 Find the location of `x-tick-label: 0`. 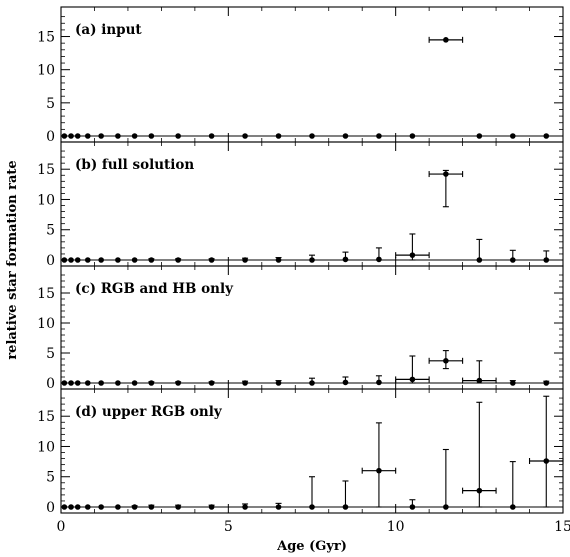

x-tick-label: 0 is located at coordinates (61, 527).